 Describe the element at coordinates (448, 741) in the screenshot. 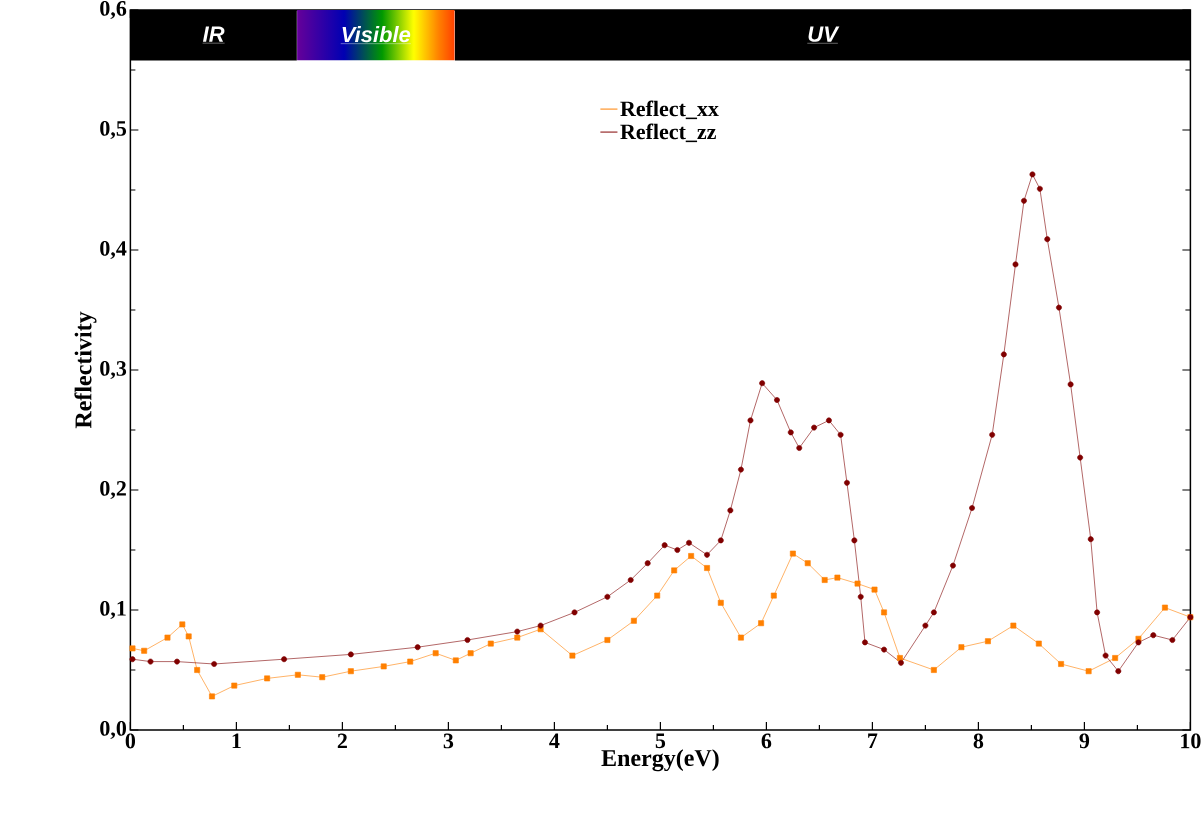

I see `x-tick-label: 3` at that location.